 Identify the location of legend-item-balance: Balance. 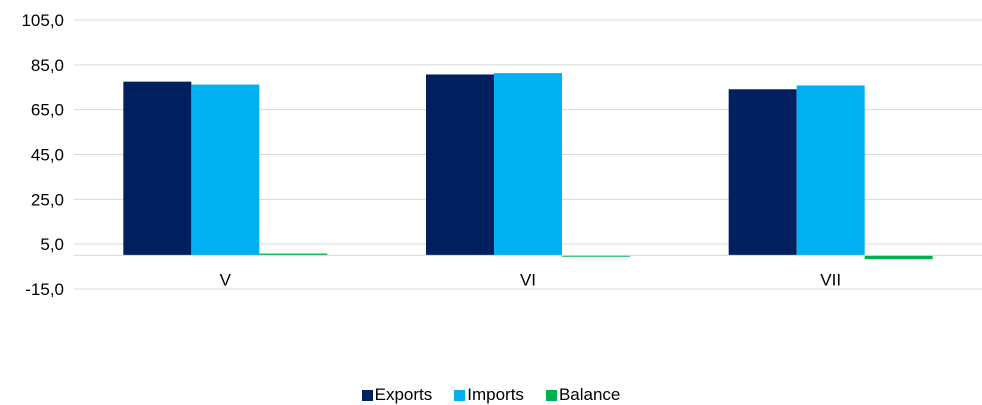
(583, 395).